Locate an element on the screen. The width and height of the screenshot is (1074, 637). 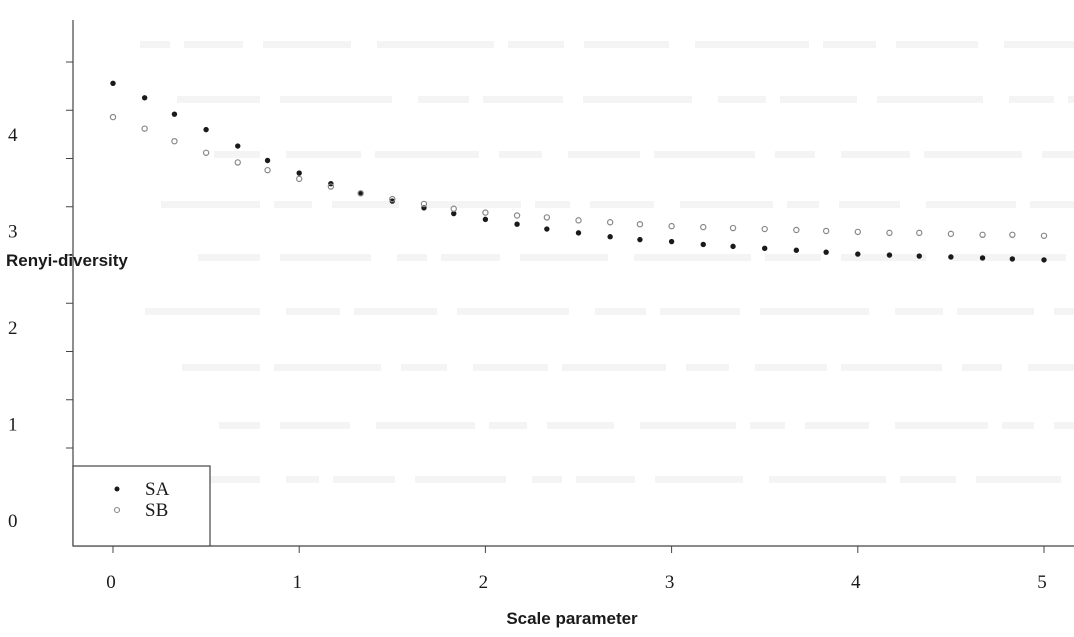
legend-label-sb: SB is located at coordinates (156, 510).